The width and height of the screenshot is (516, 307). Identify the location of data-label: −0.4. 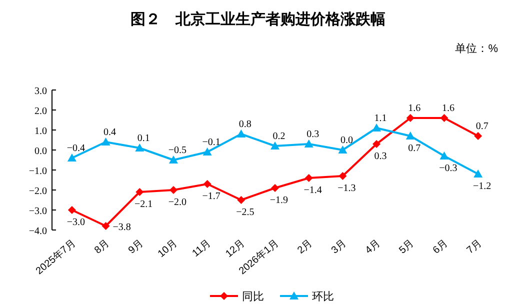
(75, 148).